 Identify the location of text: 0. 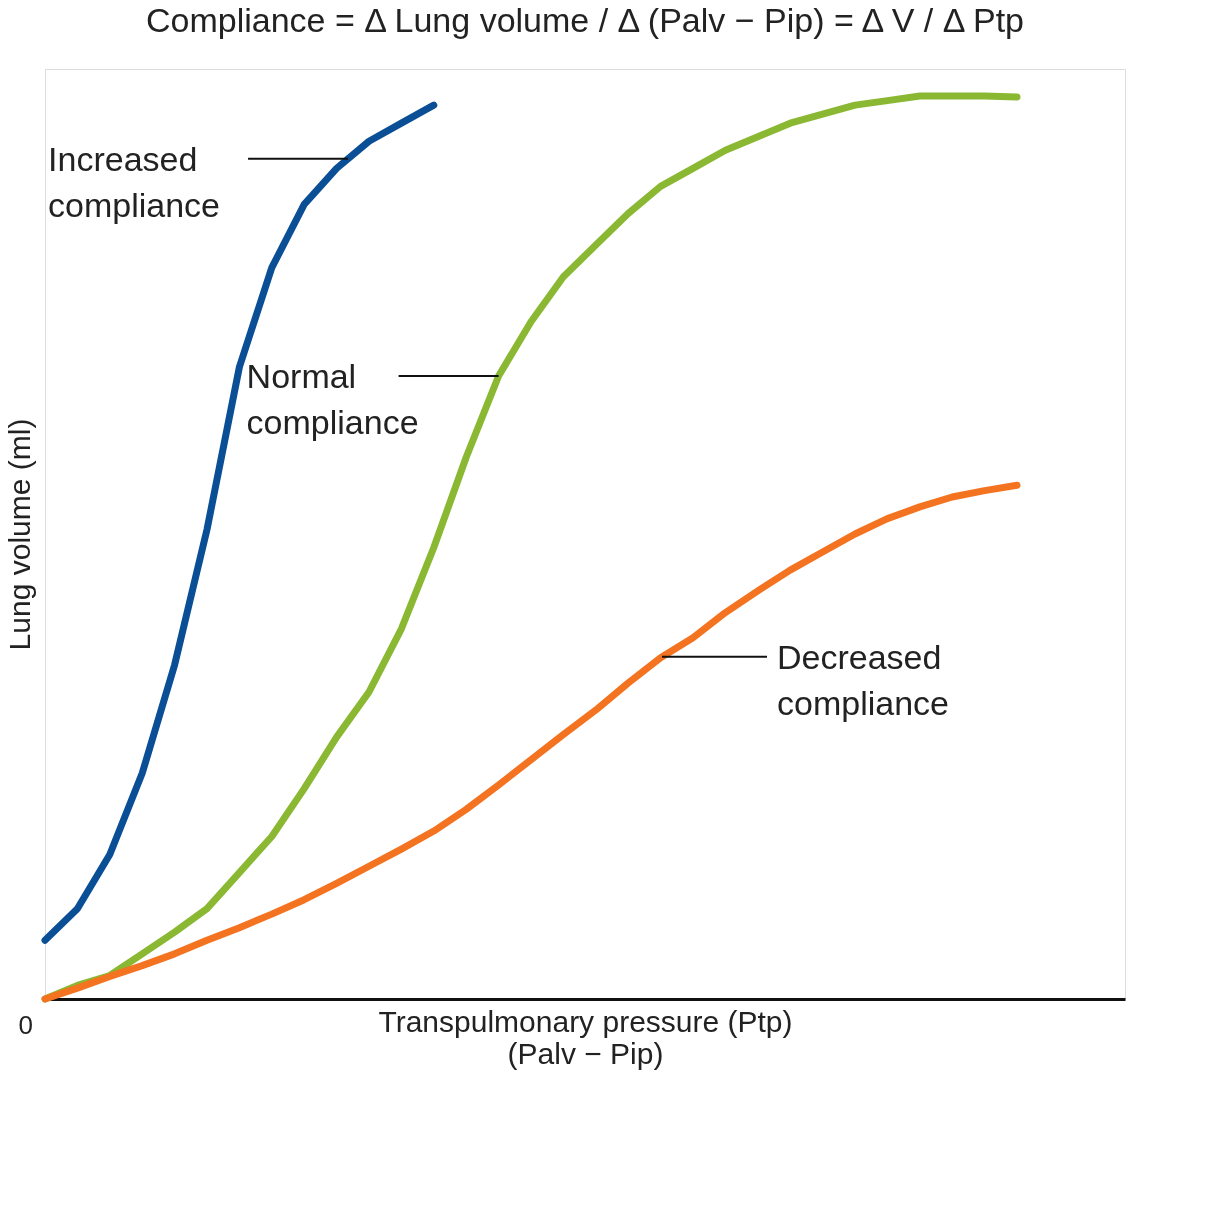
(25, 1025).